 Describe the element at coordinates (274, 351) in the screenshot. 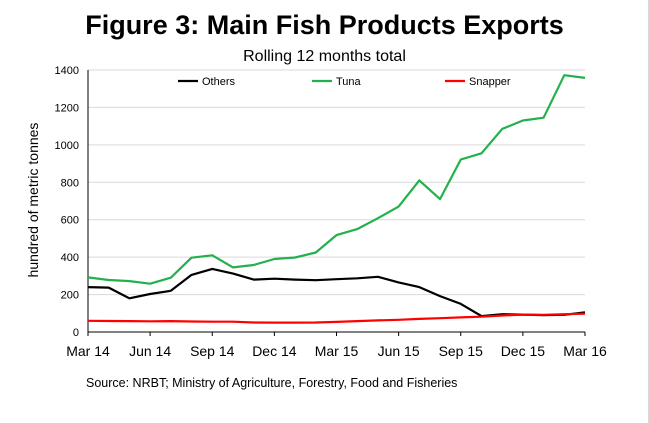

I see `x-tick-label: Dec 14` at that location.